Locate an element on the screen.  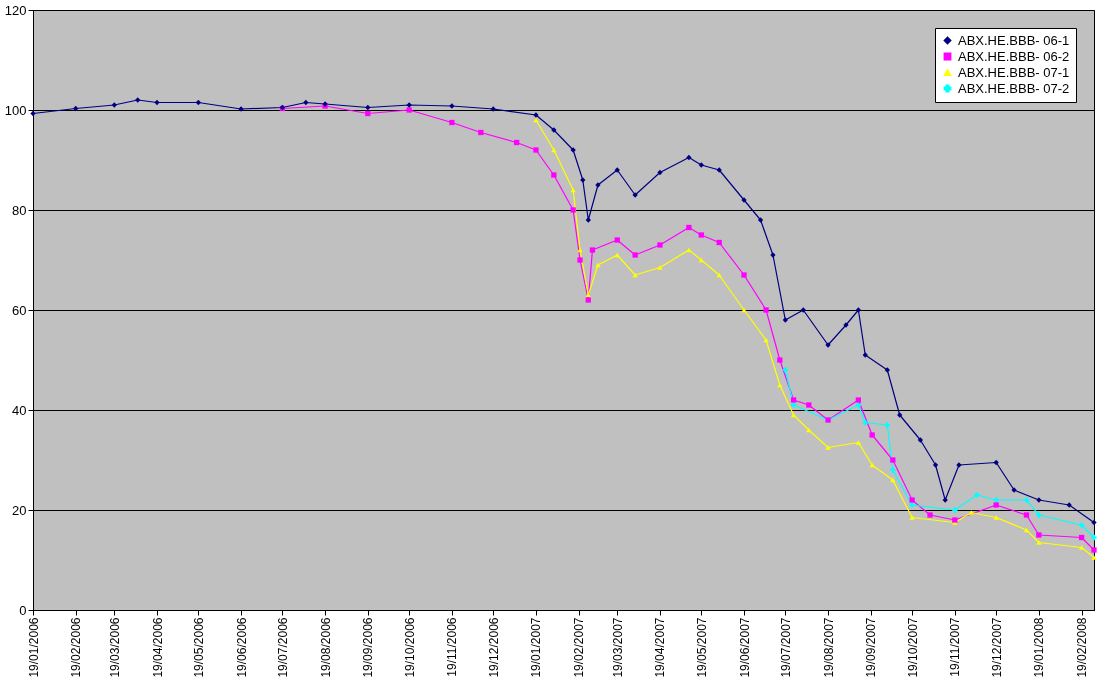
x-tick-label: 19/01/2007 is located at coordinates (536, 647).